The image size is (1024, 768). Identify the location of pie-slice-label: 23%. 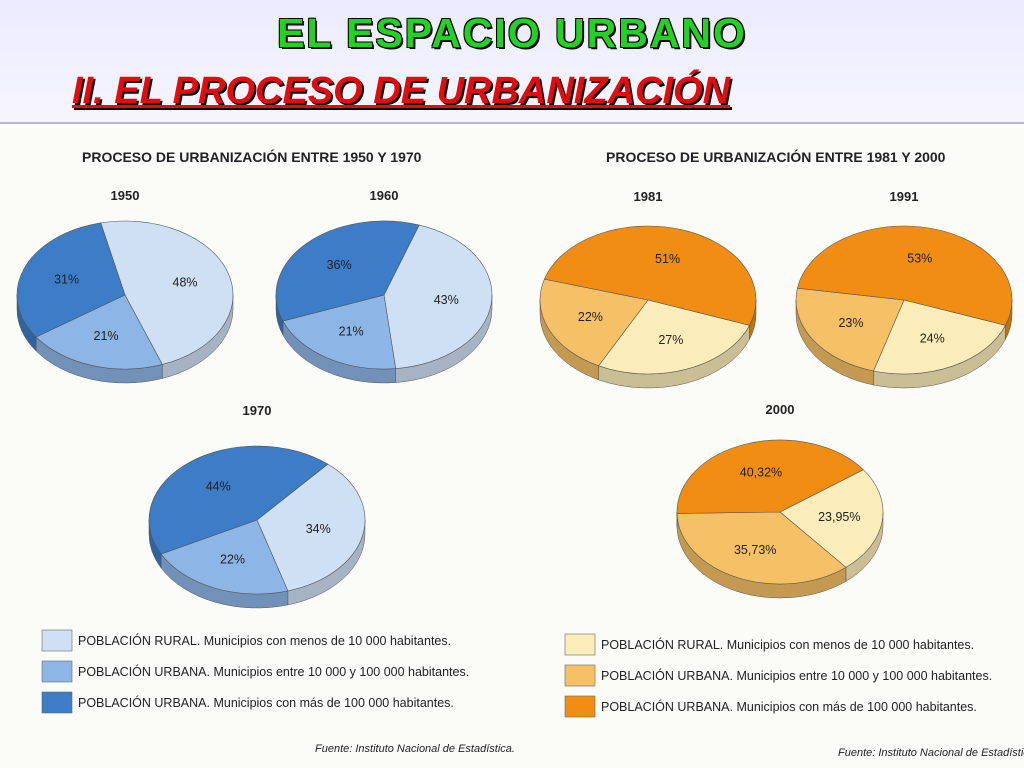
(850, 323).